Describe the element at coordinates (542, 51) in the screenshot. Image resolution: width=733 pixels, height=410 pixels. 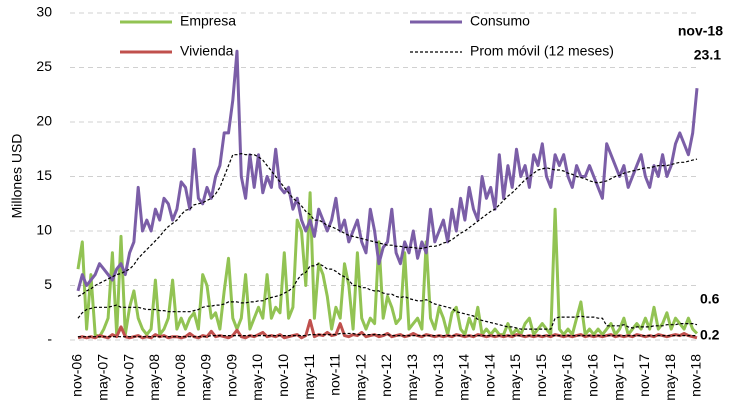
I see `legend-label: Prom móvil (12 meses)` at that location.